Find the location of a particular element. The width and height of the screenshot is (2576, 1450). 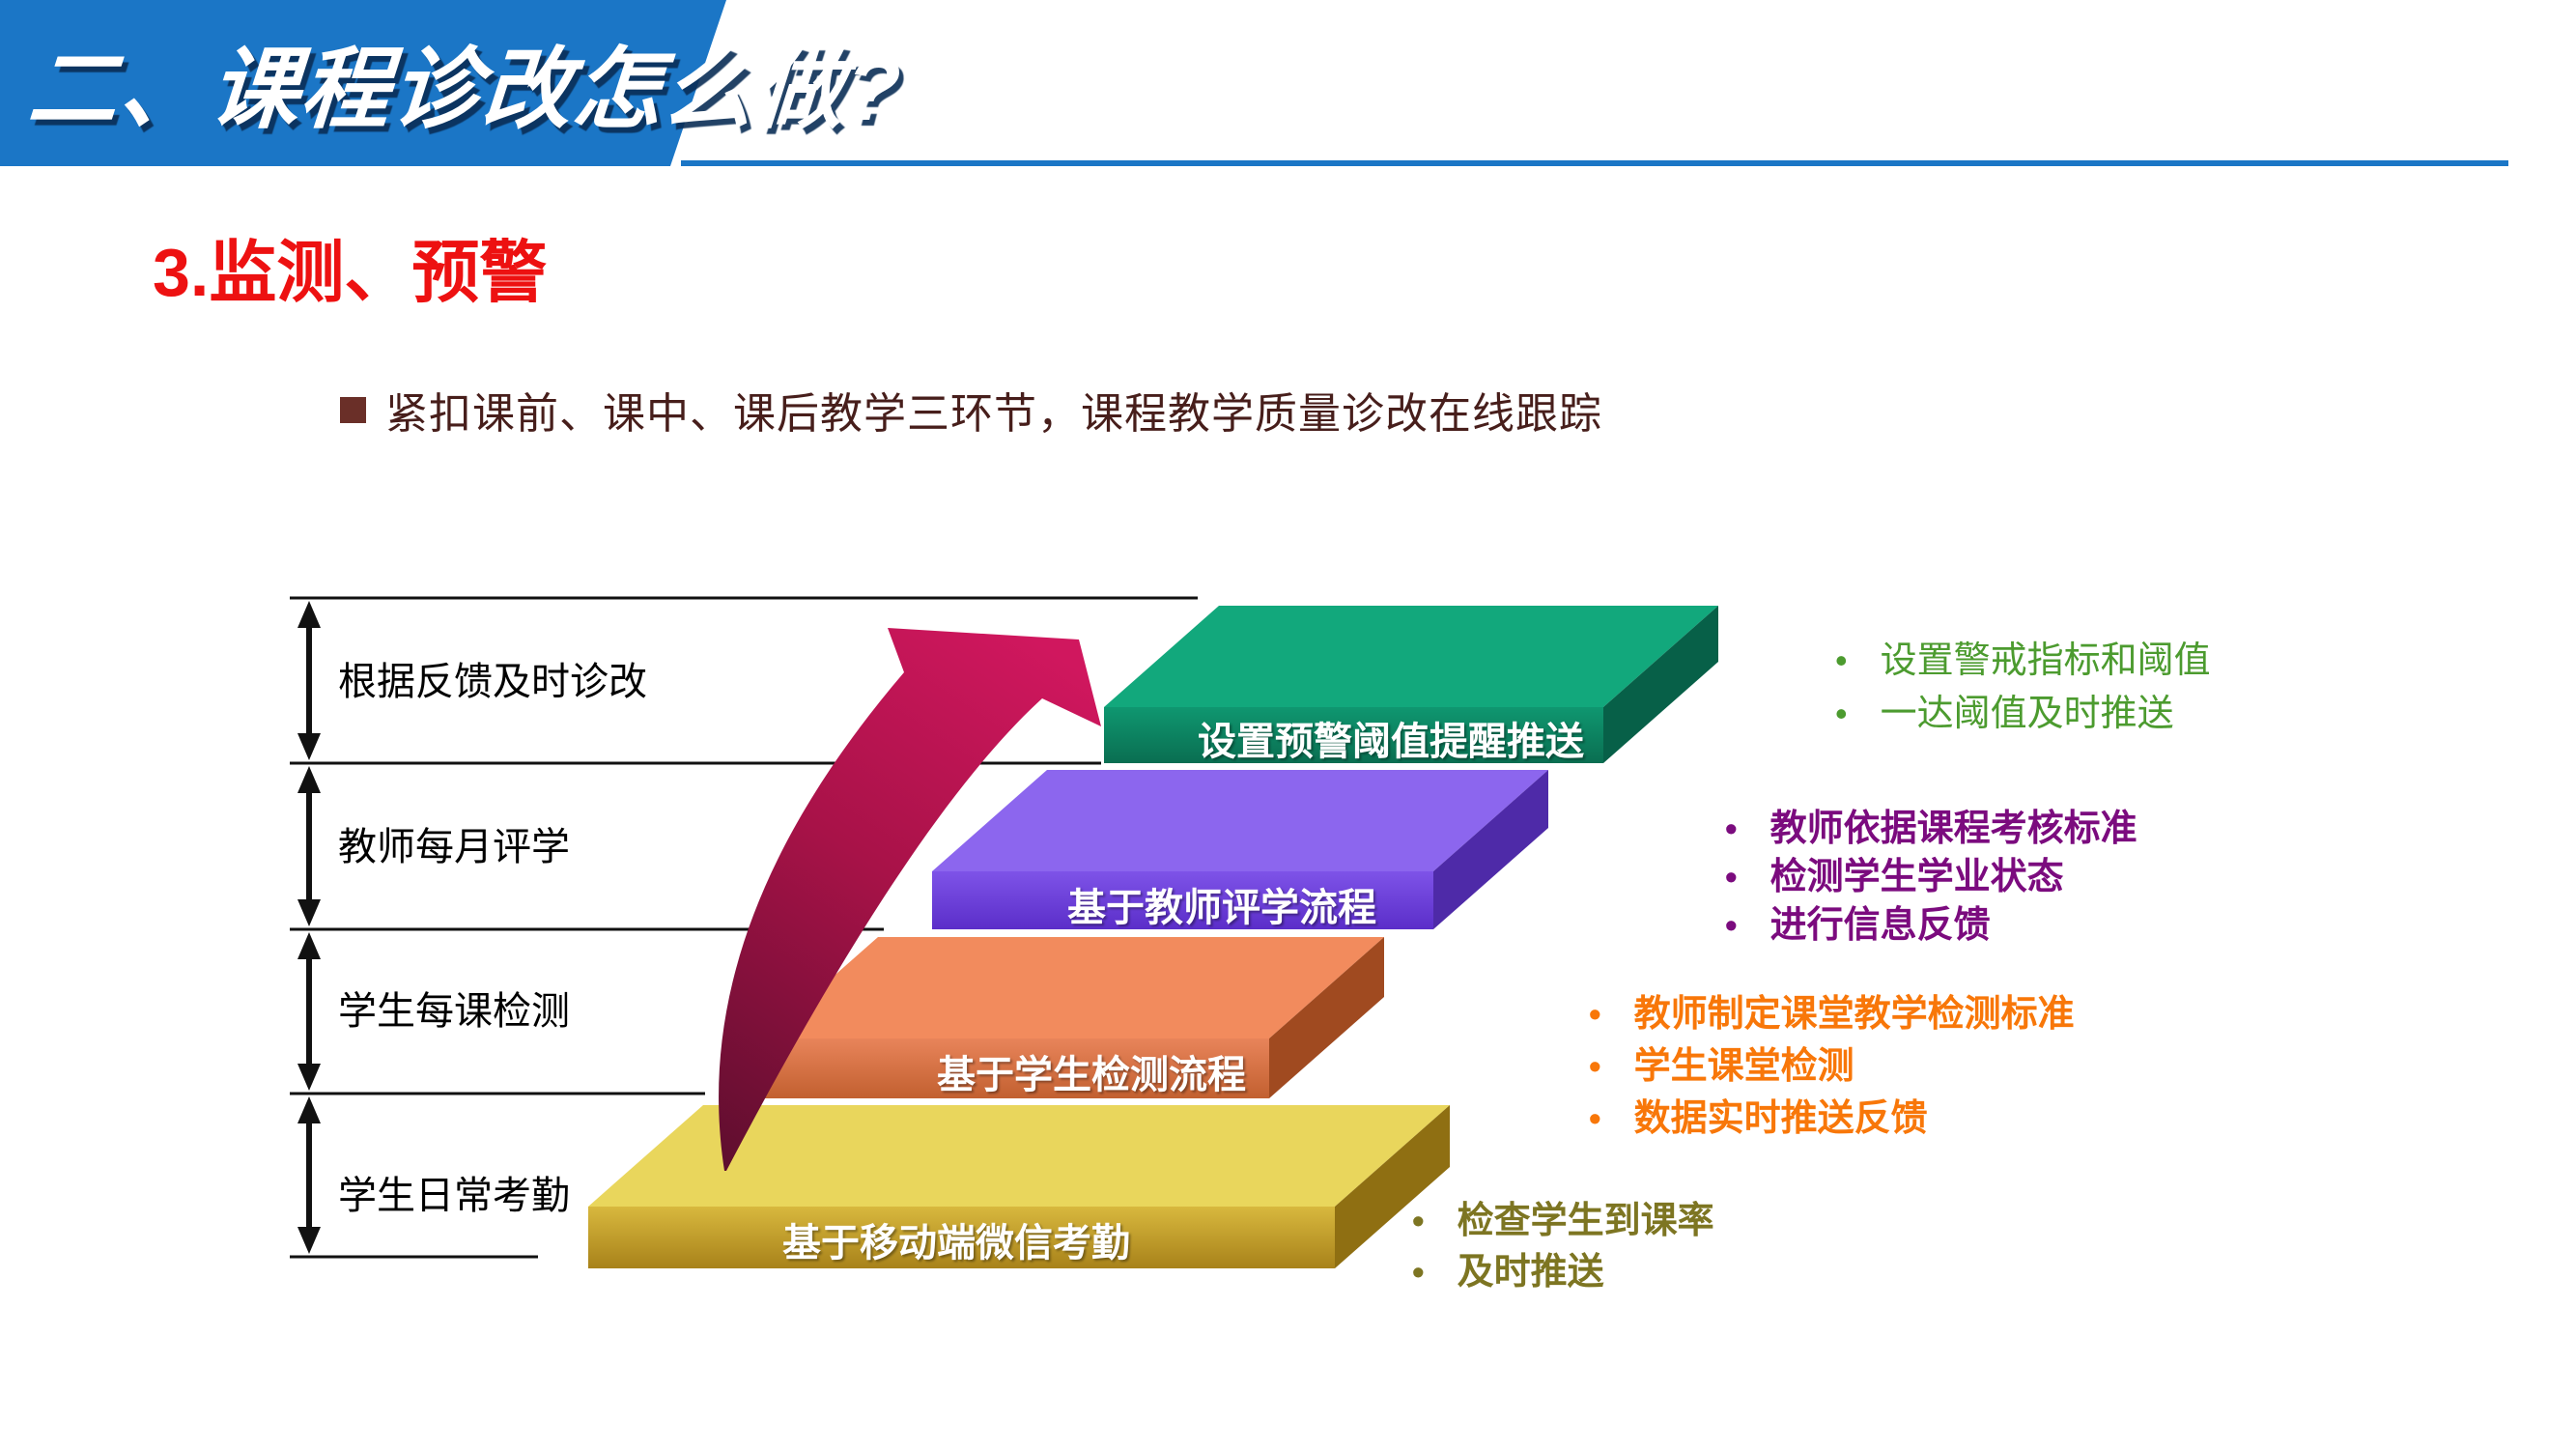

note-text: 教师制定课堂教学检测标准 is located at coordinates (1854, 1015).